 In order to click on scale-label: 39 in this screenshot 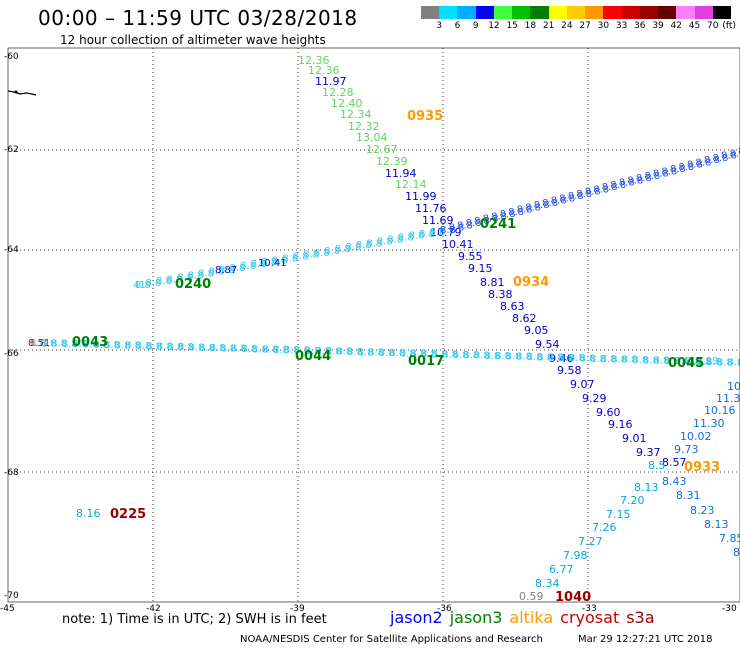, I will do `click(658, 26)`.